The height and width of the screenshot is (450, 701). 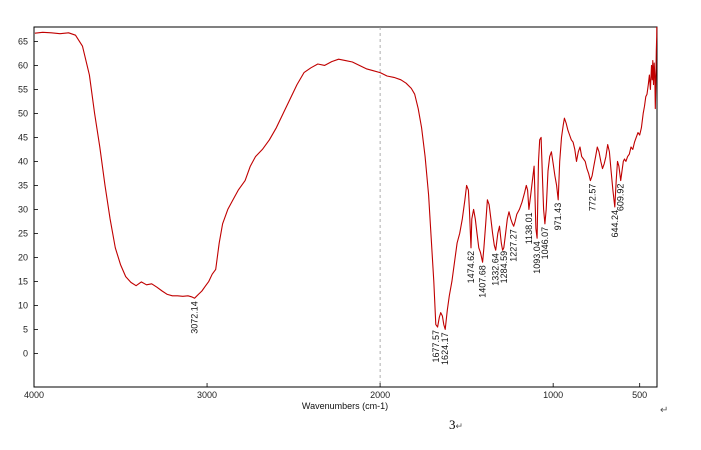 What do you see at coordinates (345, 406) in the screenshot?
I see `x-axis-title: Wavenumbers (cm-1)` at bounding box center [345, 406].